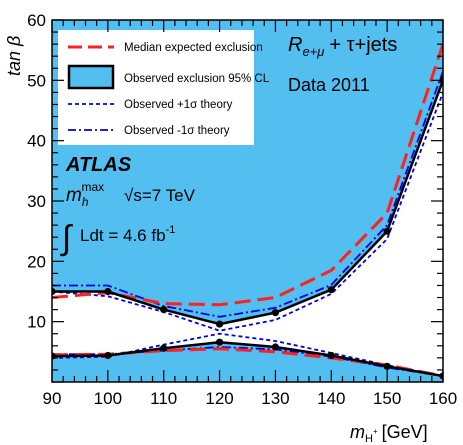 The height and width of the screenshot is (445, 463). Describe the element at coordinates (66, 238) in the screenshot. I see `integral-icon: ∫` at that location.